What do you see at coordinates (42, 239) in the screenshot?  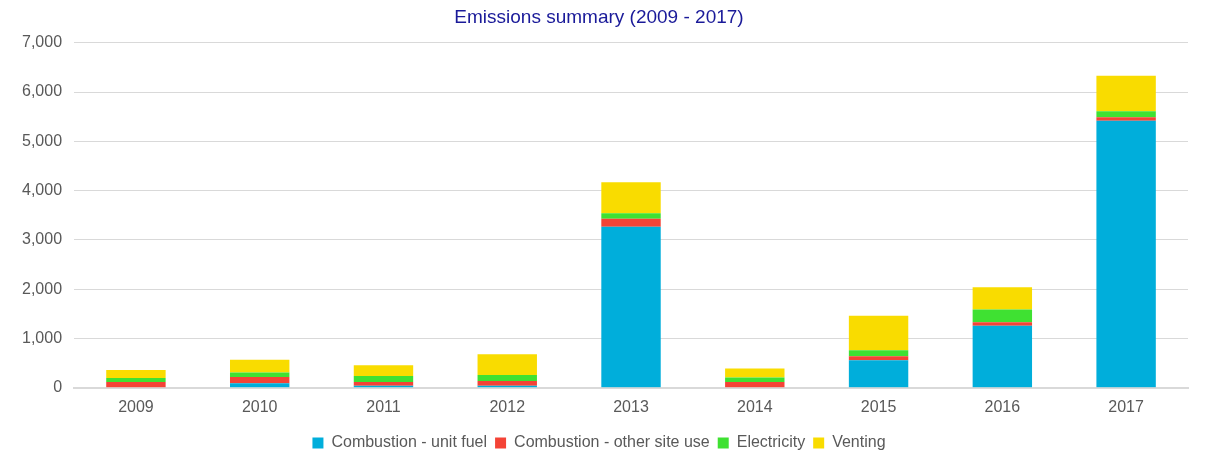 I see `y-tick-label: 3,000` at bounding box center [42, 239].